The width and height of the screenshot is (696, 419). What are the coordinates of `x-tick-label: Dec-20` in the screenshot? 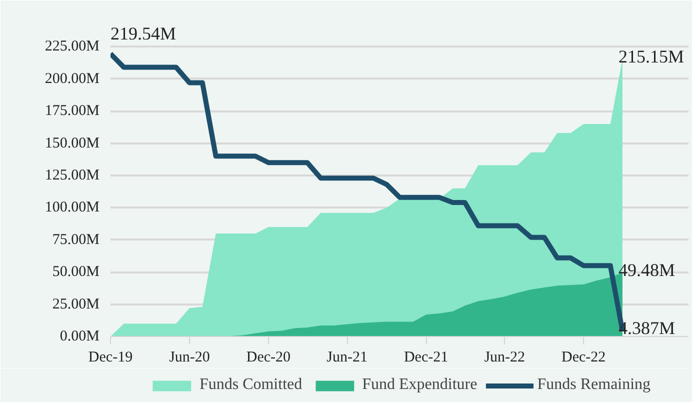 It's located at (268, 358).